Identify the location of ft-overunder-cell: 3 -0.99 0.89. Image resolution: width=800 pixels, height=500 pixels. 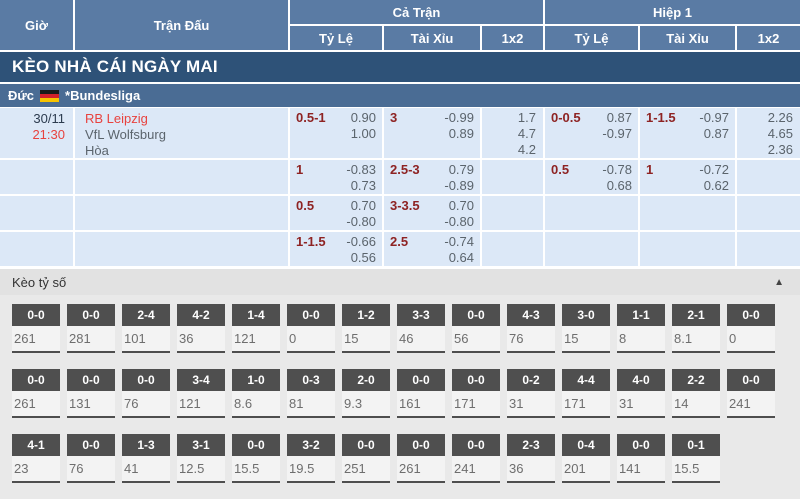
(432, 133).